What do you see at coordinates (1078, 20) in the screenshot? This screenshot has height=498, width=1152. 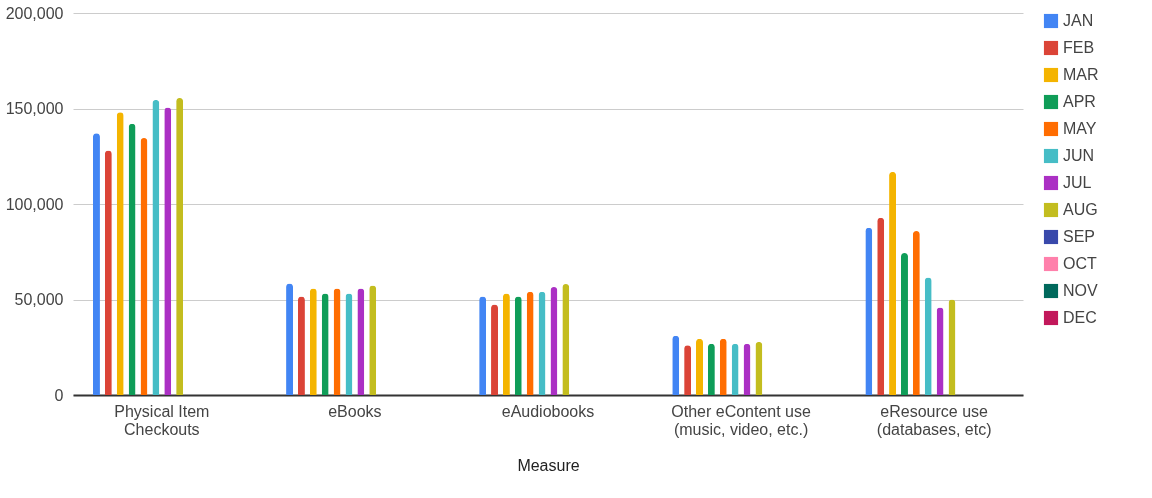 I see `legend-label: JAN` at bounding box center [1078, 20].